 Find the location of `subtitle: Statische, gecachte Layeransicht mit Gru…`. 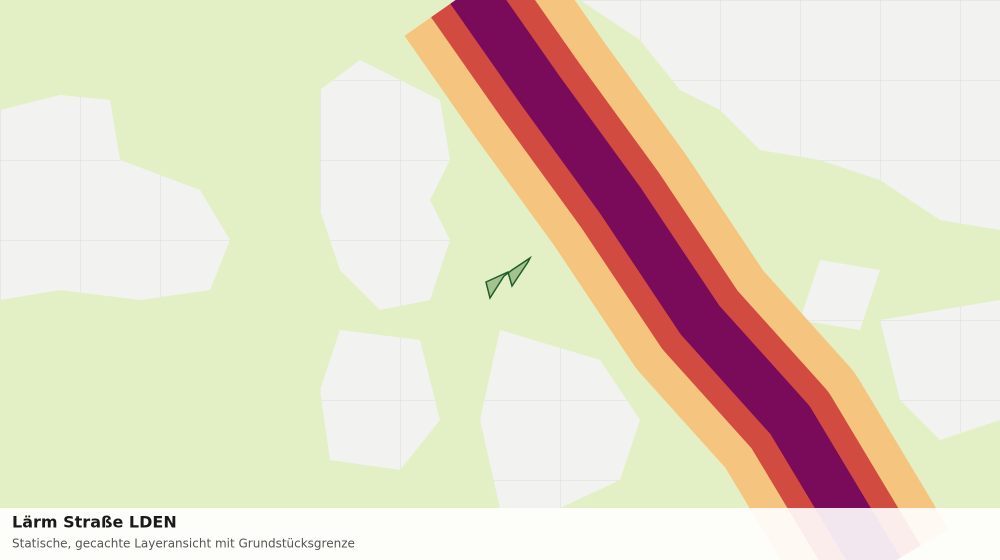

subtitle: Statische, gecachte Layeransicht mit Gru… is located at coordinates (183, 544).